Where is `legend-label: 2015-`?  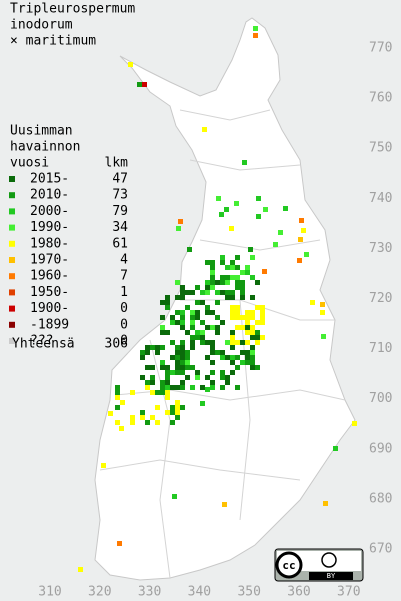 legend-label: 2015- is located at coordinates (49, 179).